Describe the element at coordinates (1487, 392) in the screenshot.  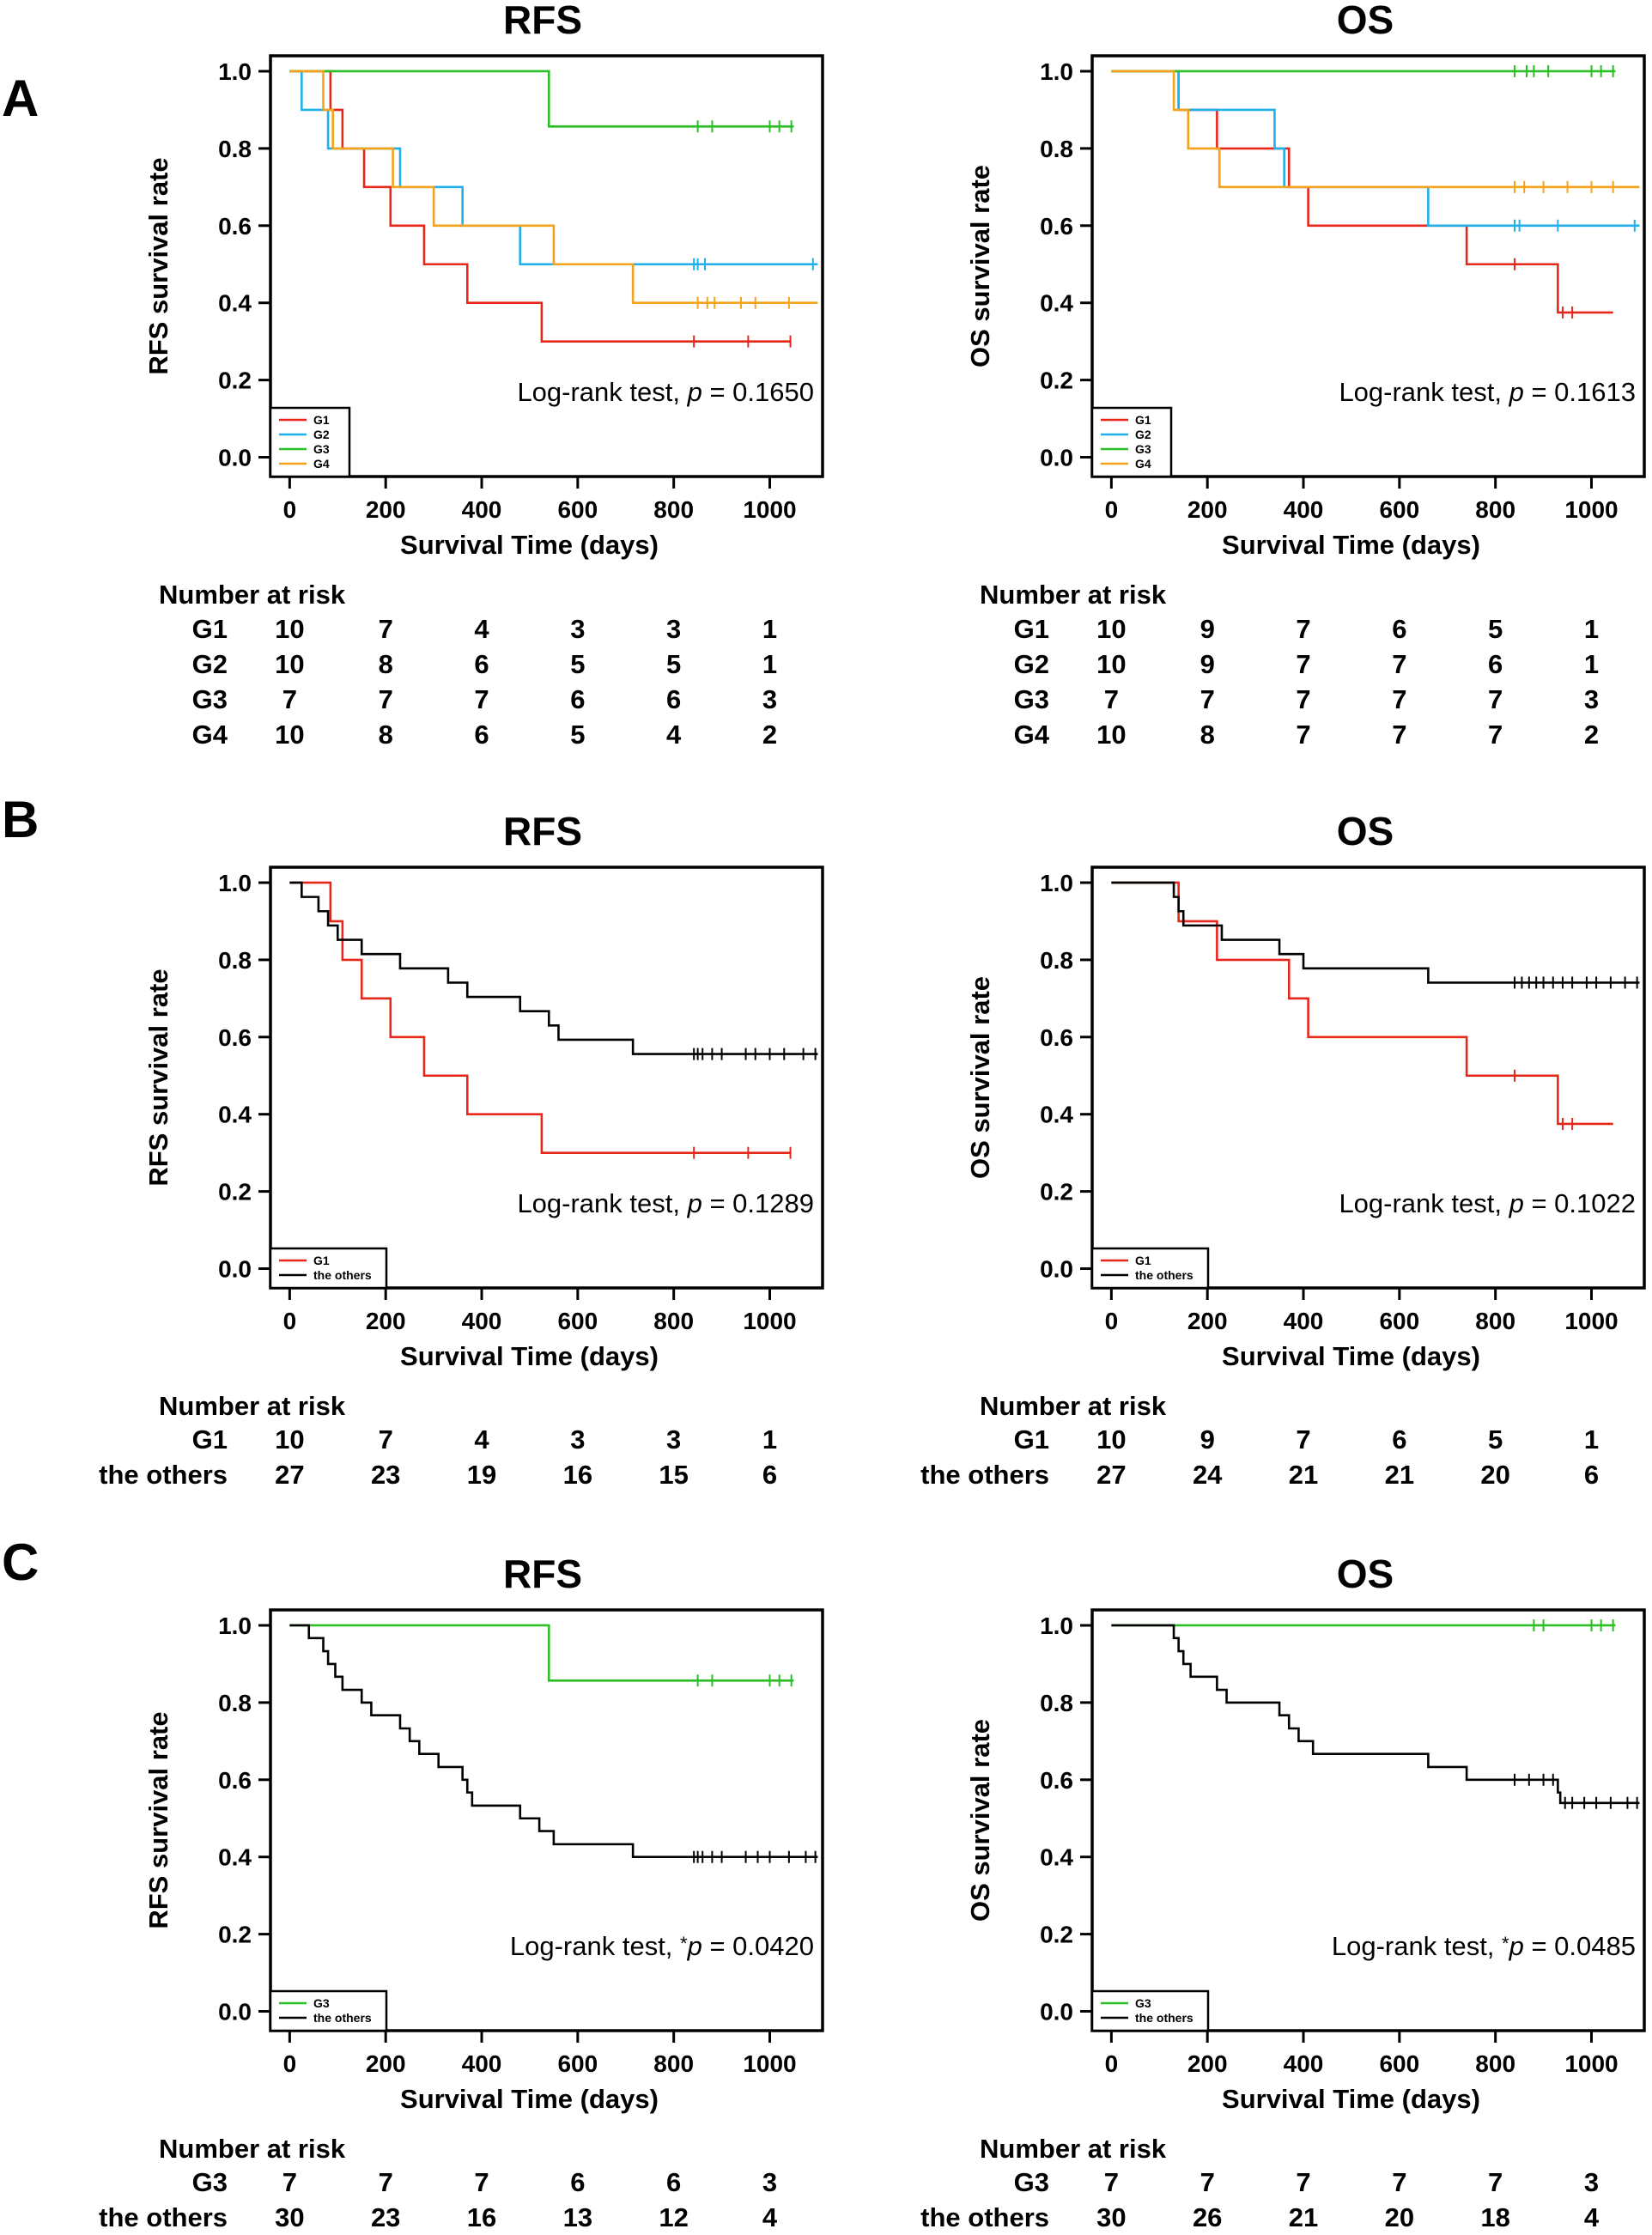
I see `log-rank-annotation: Log-rank test, p = 0.1613` at that location.